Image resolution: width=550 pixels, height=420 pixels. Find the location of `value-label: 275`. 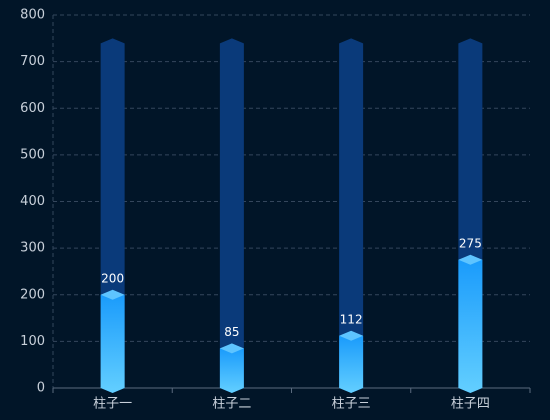

value-label: 275 is located at coordinates (470, 243).